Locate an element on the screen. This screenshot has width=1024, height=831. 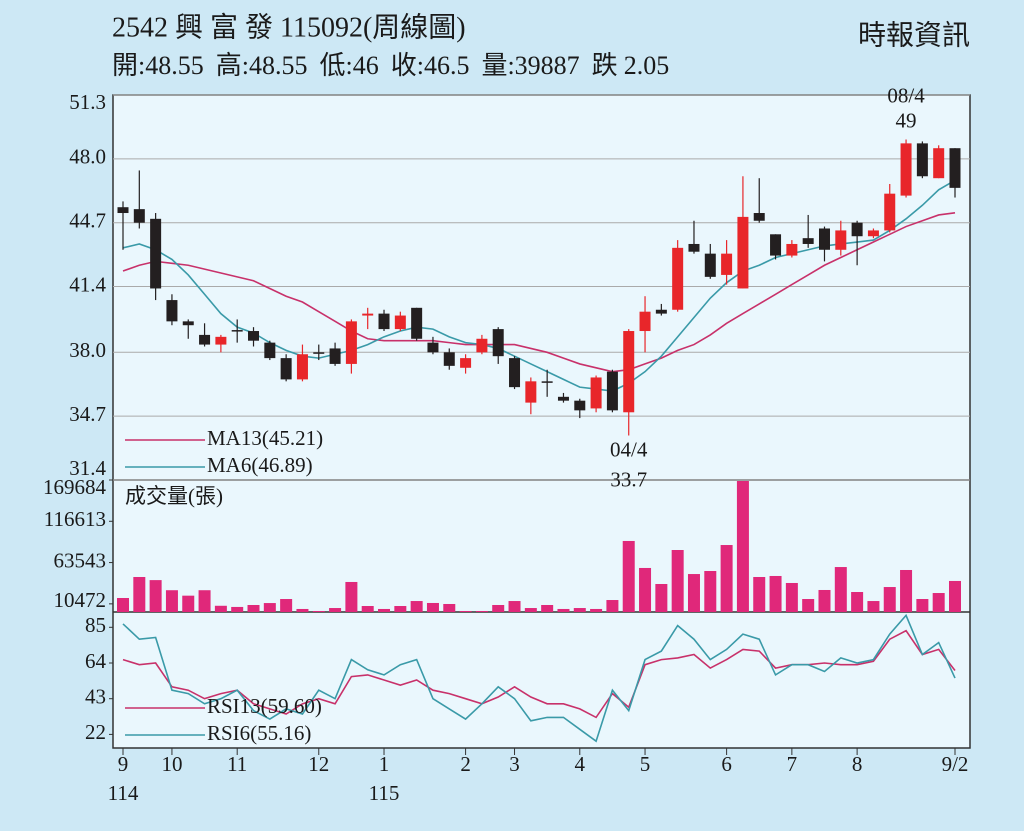
legend-label: RSI6(55.16) is located at coordinates (259, 733).